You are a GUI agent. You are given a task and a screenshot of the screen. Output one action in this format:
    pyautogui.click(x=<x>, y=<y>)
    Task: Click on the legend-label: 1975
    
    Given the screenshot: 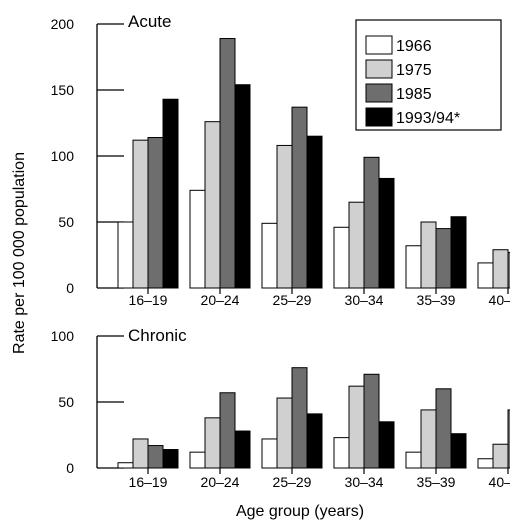 What is the action you would take?
    pyautogui.click(x=414, y=70)
    